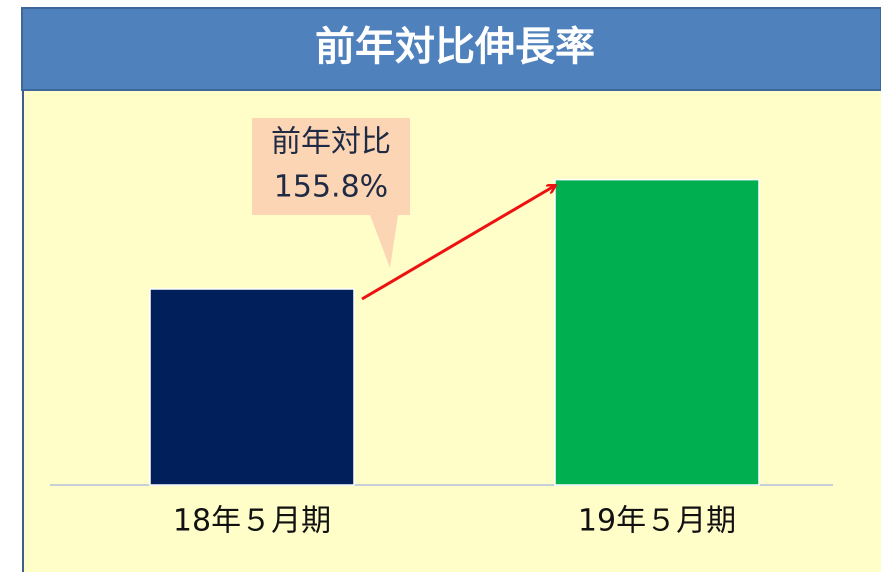 The height and width of the screenshot is (572, 881). Describe the element at coordinates (657, 521) in the screenshot. I see `x-tick-label: 19年５月期` at that location.